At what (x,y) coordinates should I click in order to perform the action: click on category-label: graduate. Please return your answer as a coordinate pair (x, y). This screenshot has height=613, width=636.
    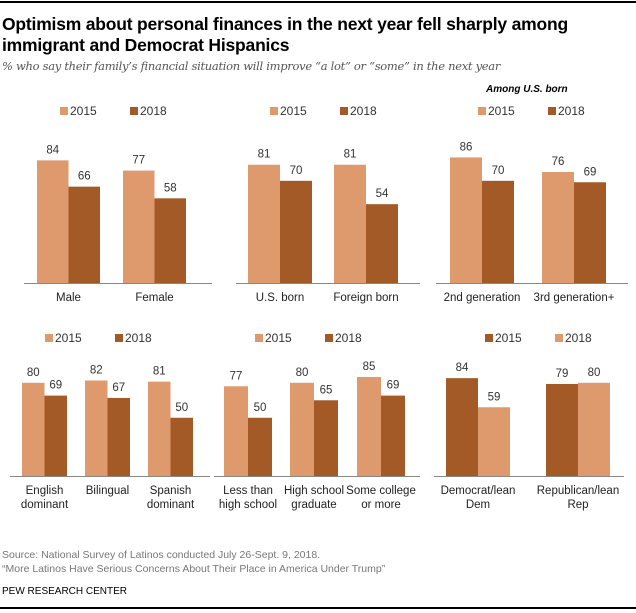
    Looking at the image, I should click on (313, 505).